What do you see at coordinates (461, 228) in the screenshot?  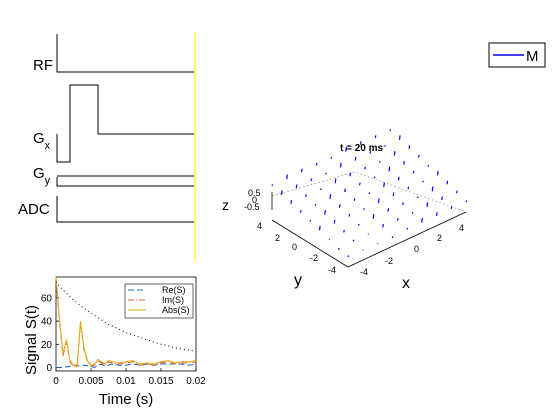 I see `x-tick-label: 4` at bounding box center [461, 228].